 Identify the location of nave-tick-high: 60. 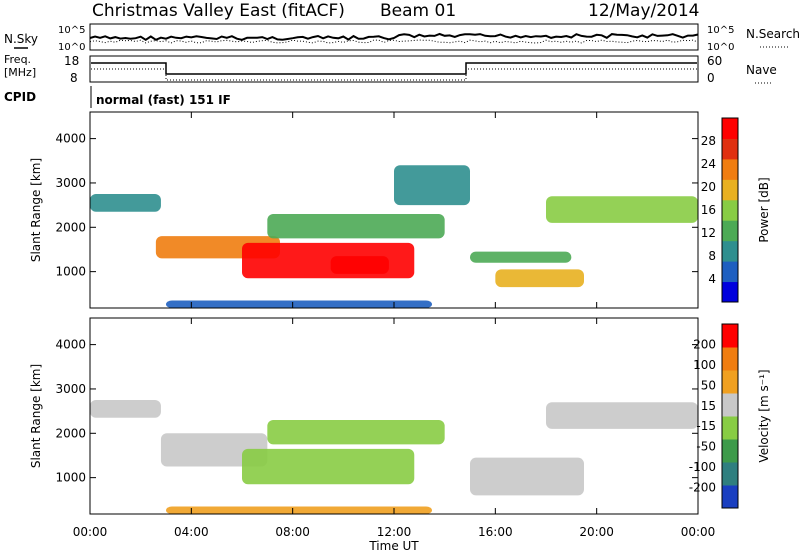
(714, 61).